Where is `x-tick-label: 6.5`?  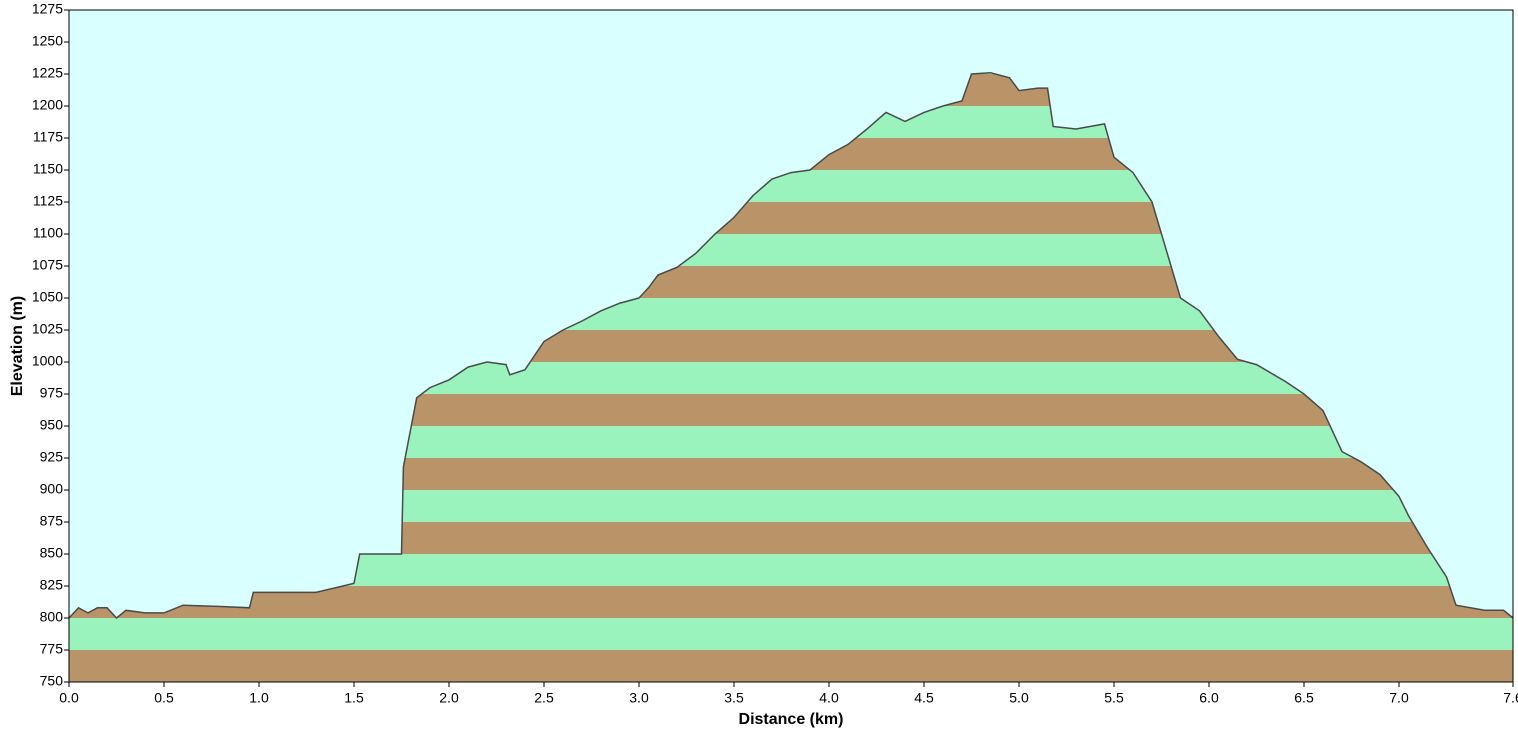
x-tick-label: 6.5 is located at coordinates (1304, 698).